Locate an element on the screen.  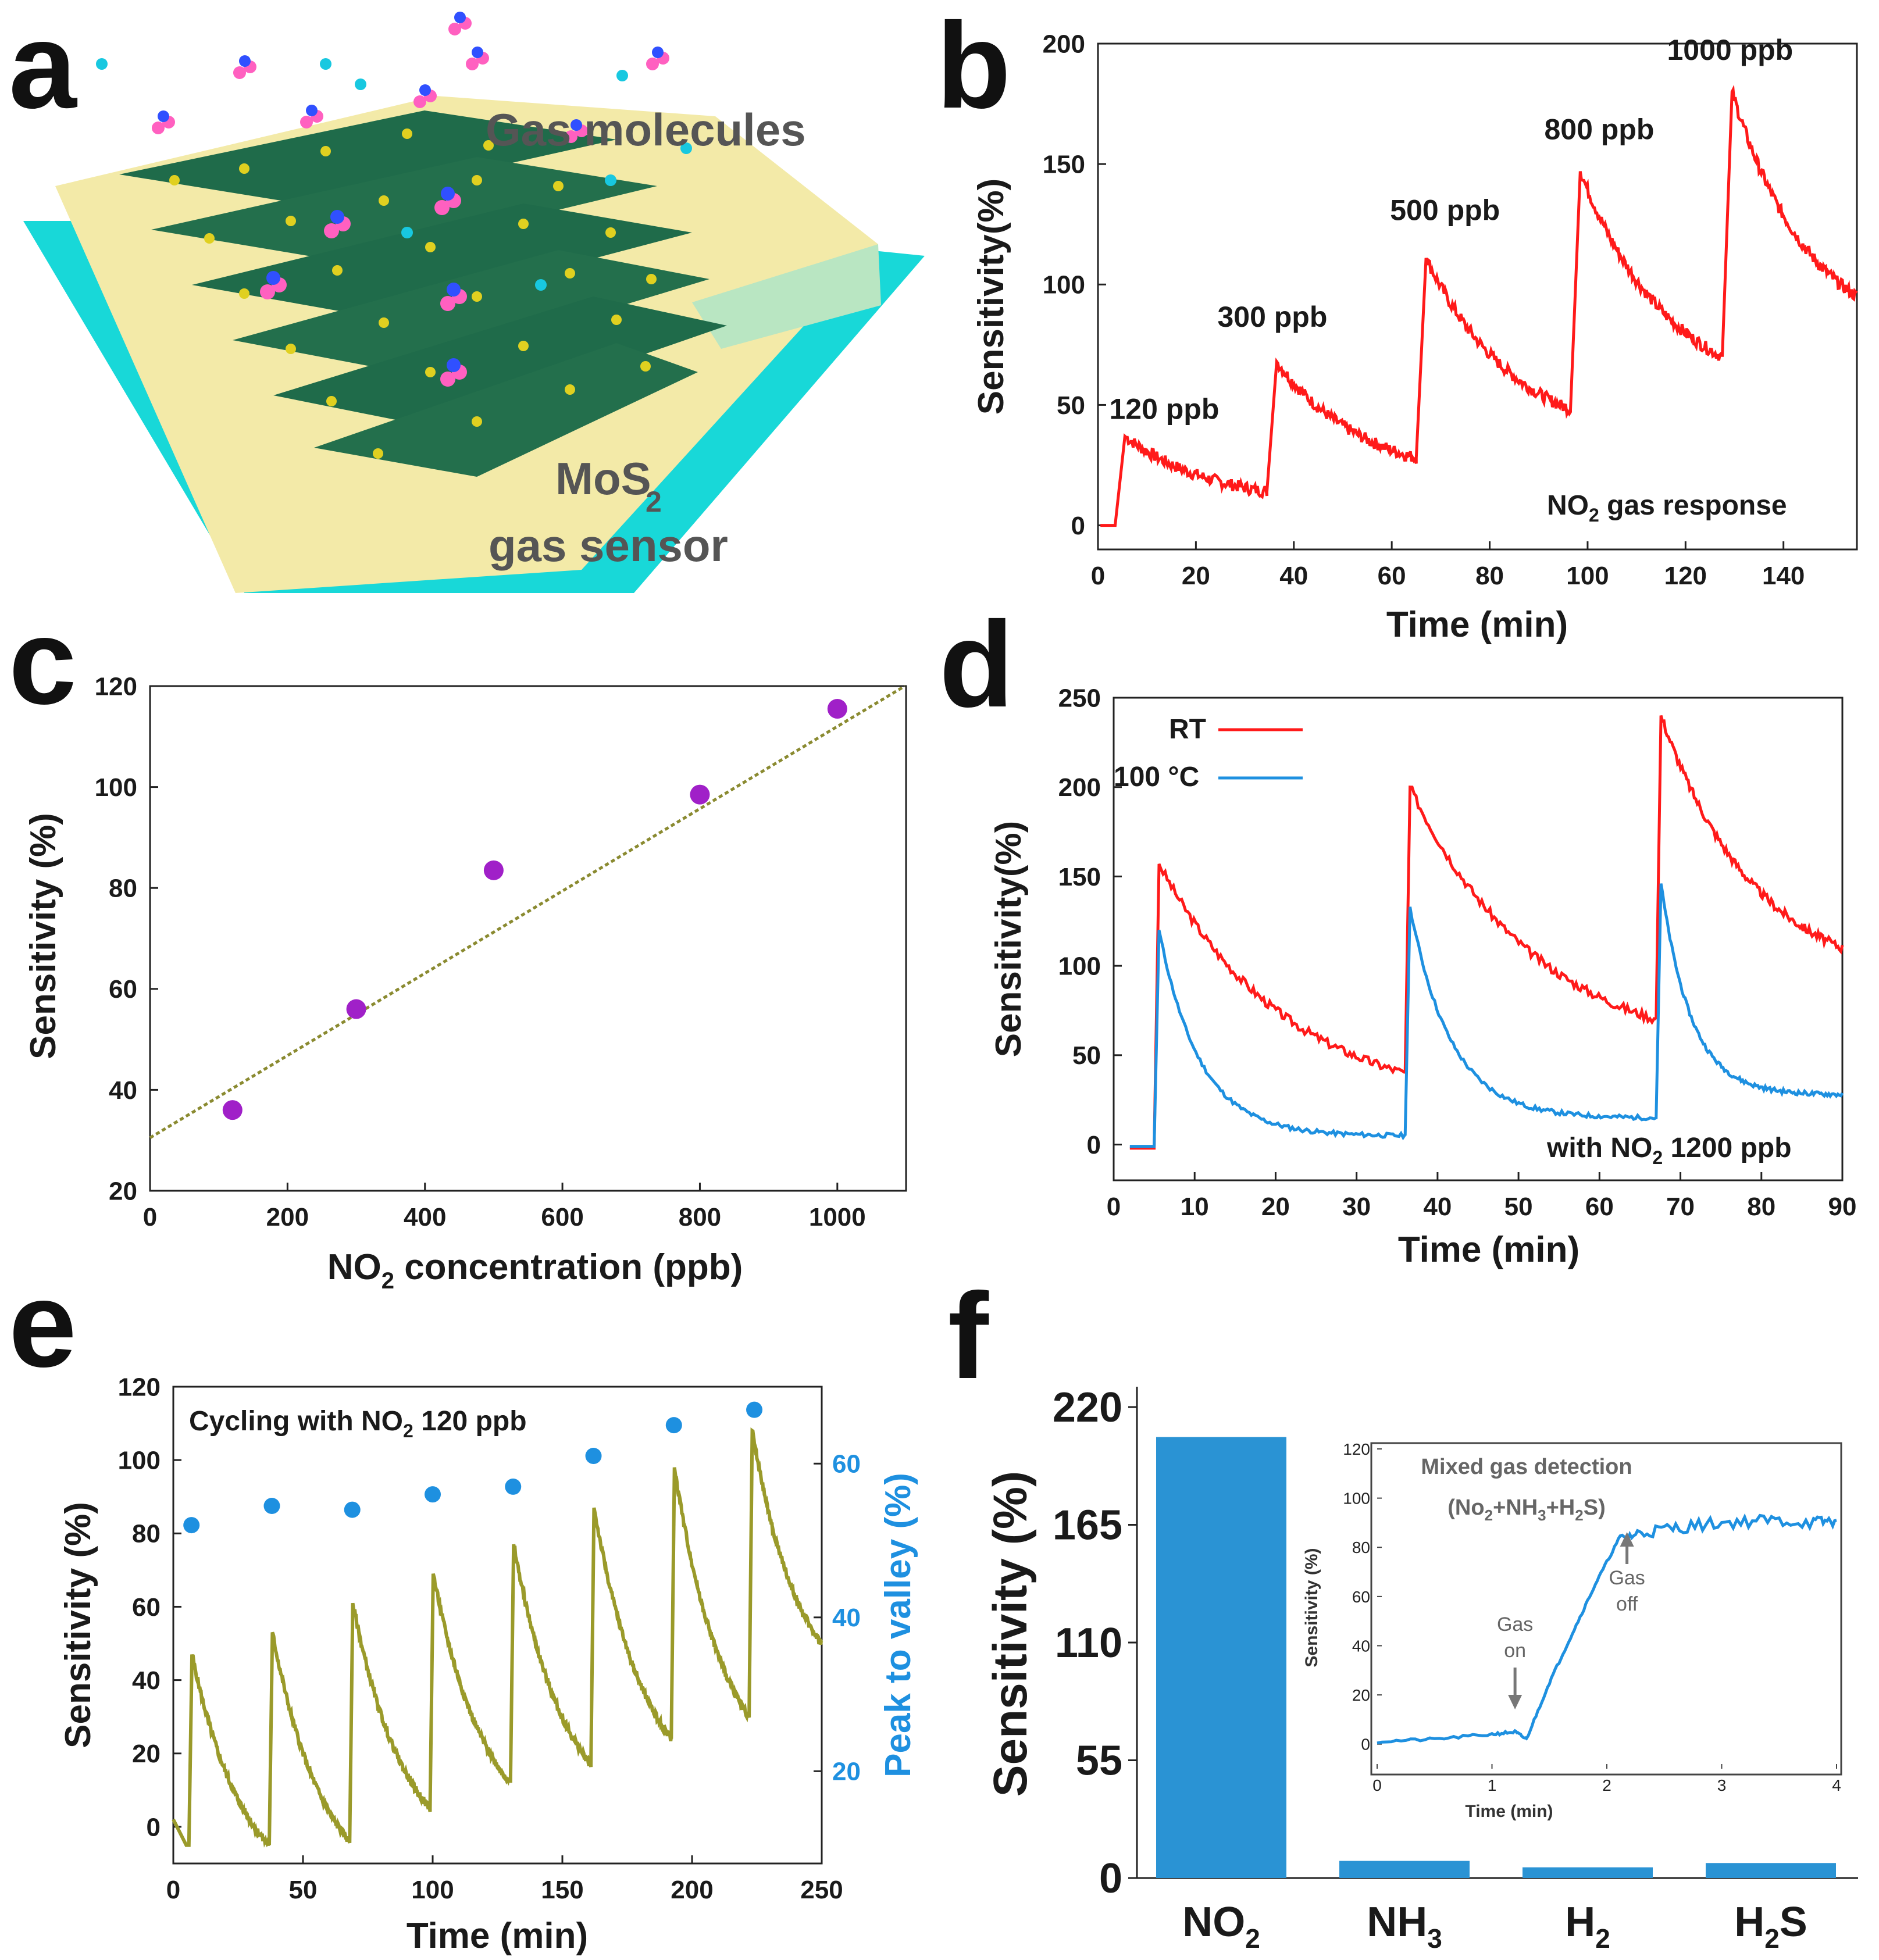
x-tick-label: 800 is located at coordinates (700, 1217).